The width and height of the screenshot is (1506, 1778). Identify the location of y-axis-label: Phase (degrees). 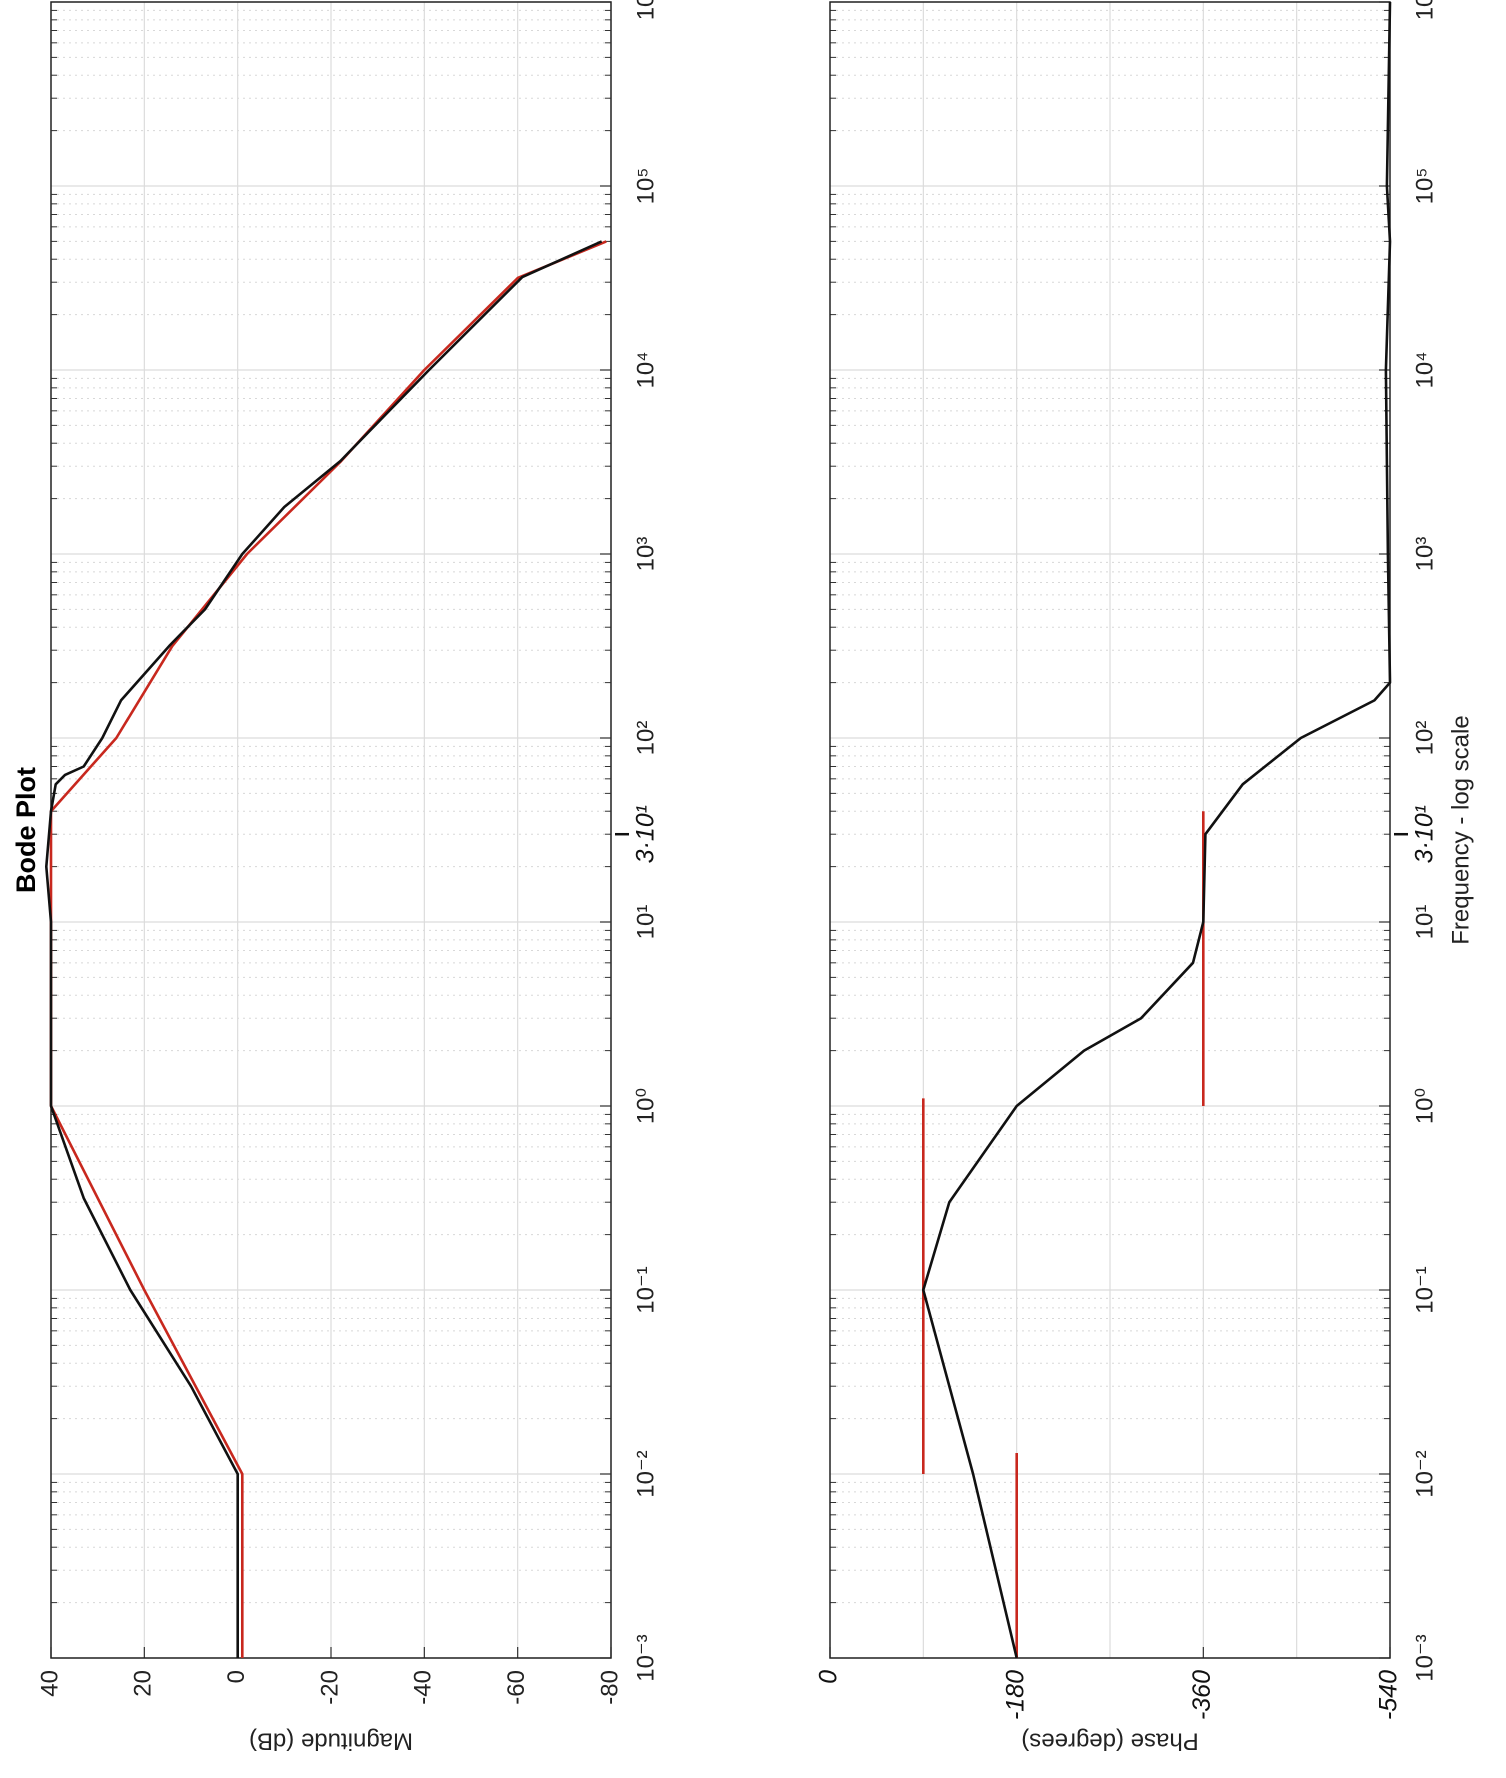
(1109, 1741).